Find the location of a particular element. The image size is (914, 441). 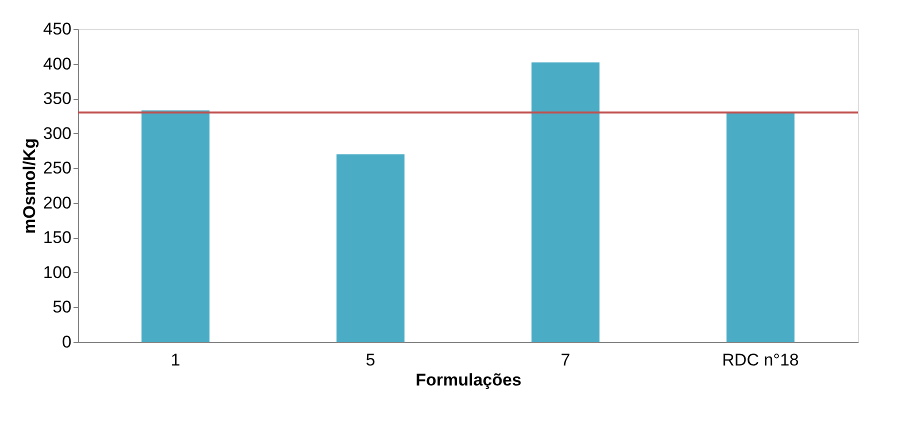

x-tick-label: RDC n°18 is located at coordinates (760, 360).